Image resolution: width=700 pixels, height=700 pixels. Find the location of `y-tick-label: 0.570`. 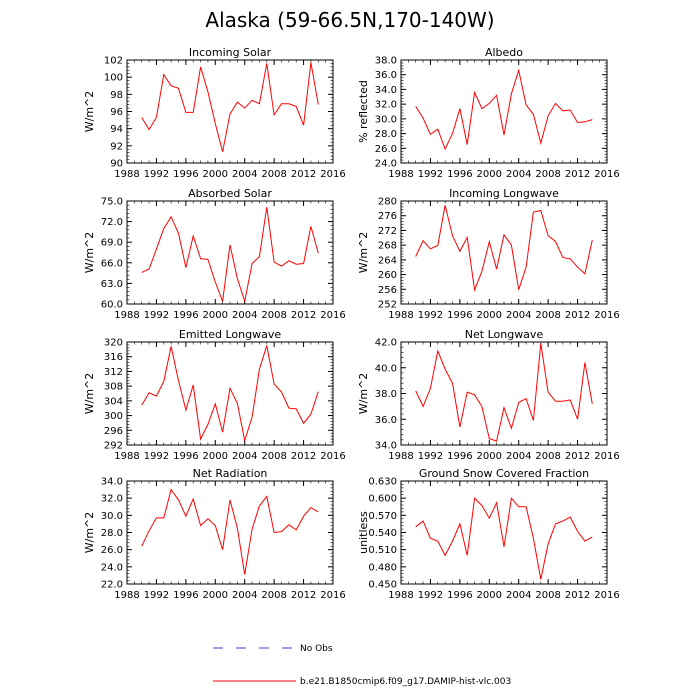

y-tick-label: 0.570 is located at coordinates (382, 516).